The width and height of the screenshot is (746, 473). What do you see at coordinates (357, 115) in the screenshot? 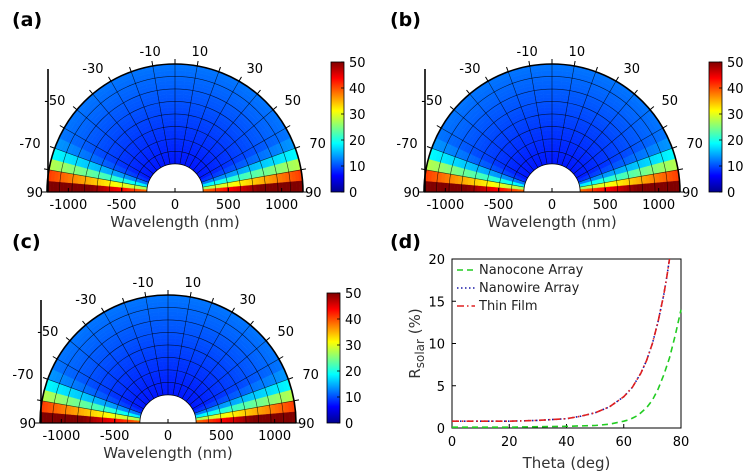
I see `colorbar-tick-label: 30` at bounding box center [357, 115].